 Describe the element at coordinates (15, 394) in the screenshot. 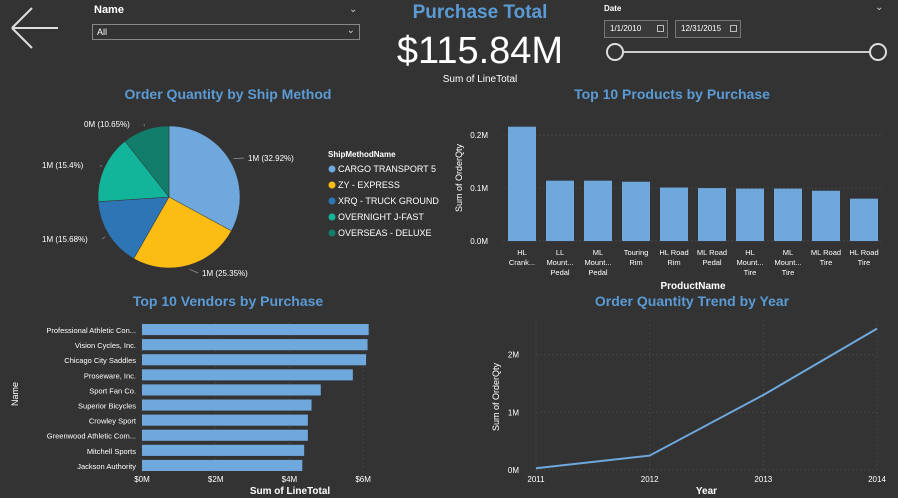

I see `y-axis-title: Name` at that location.